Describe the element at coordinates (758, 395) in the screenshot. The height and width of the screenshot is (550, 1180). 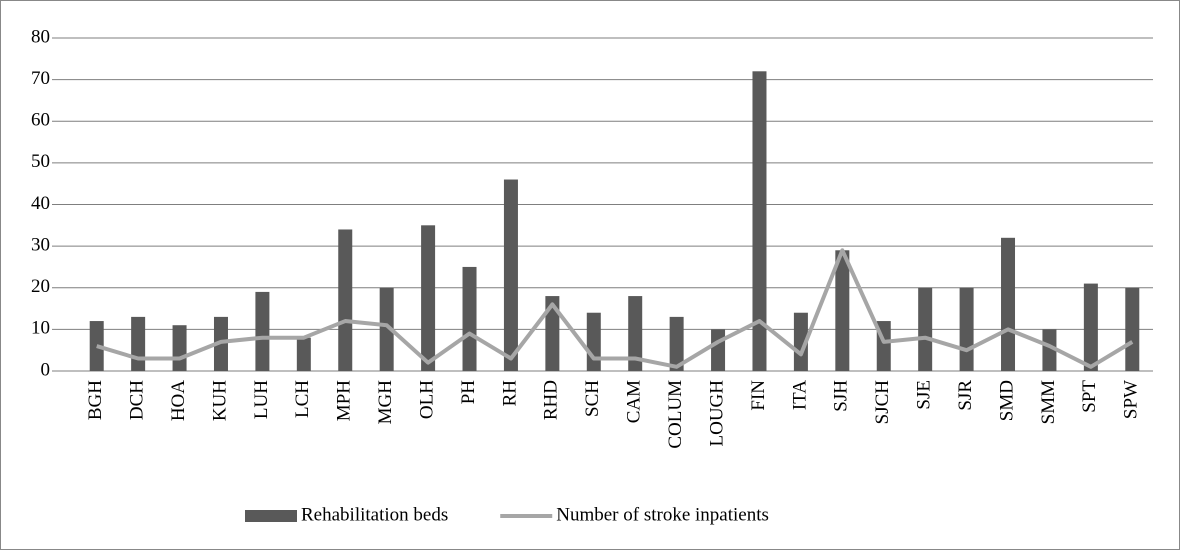
I see `x-tick-label: FIN` at that location.